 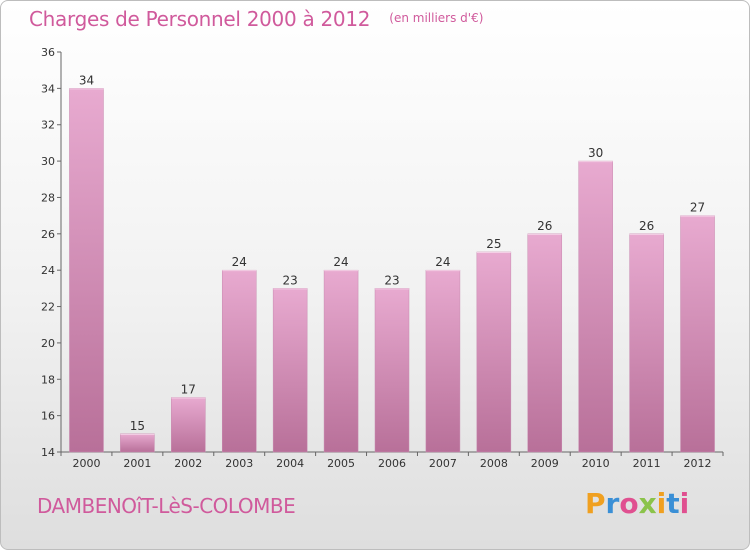 What do you see at coordinates (673, 503) in the screenshot?
I see `brand-letter: t` at bounding box center [673, 503].